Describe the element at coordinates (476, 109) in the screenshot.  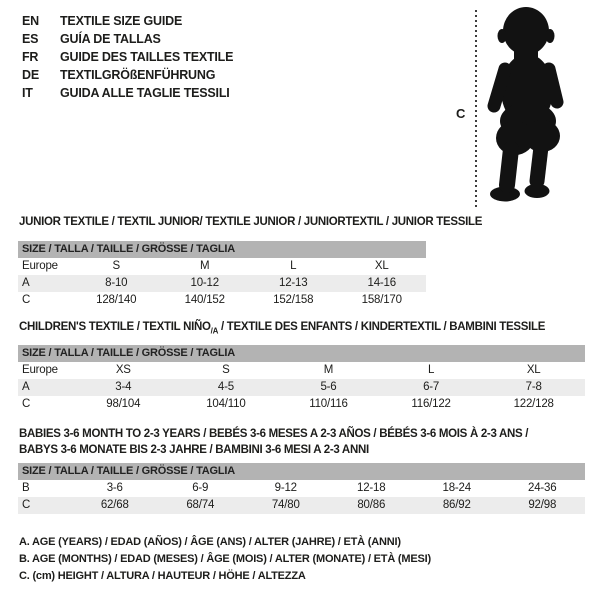
I see `height-measure-dotted-line` at that location.